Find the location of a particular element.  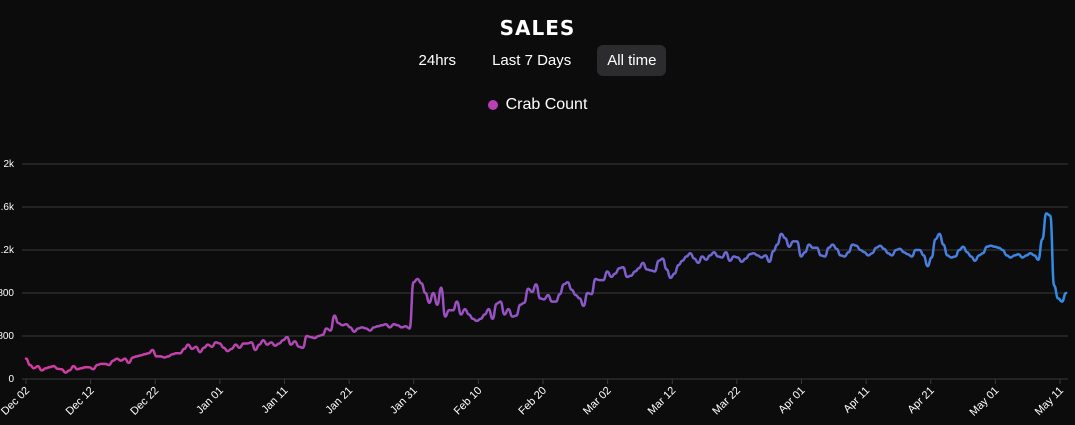

time-range-tabs: 24hrs Last 7 Days All time is located at coordinates (537, 60).